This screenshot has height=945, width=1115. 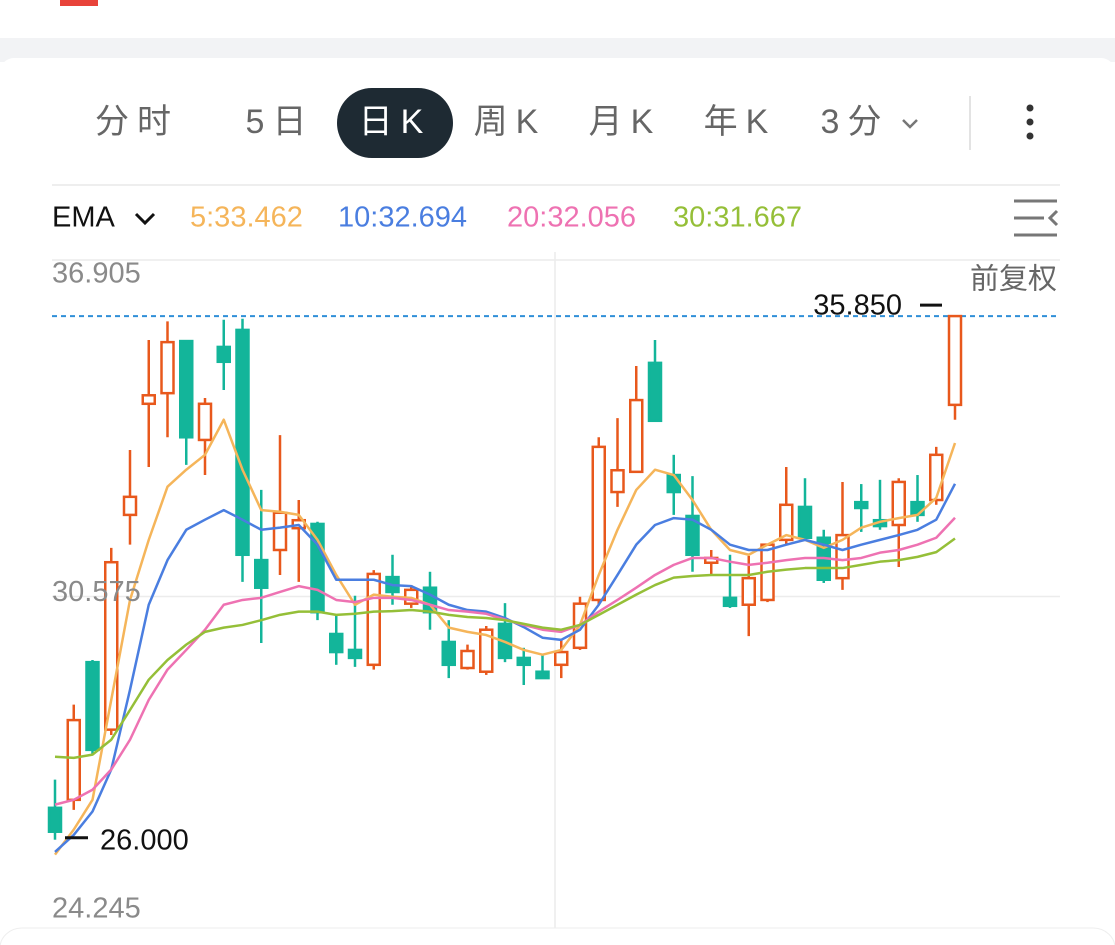 What do you see at coordinates (740, 122) in the screenshot?
I see `tab: 年K` at bounding box center [740, 122].